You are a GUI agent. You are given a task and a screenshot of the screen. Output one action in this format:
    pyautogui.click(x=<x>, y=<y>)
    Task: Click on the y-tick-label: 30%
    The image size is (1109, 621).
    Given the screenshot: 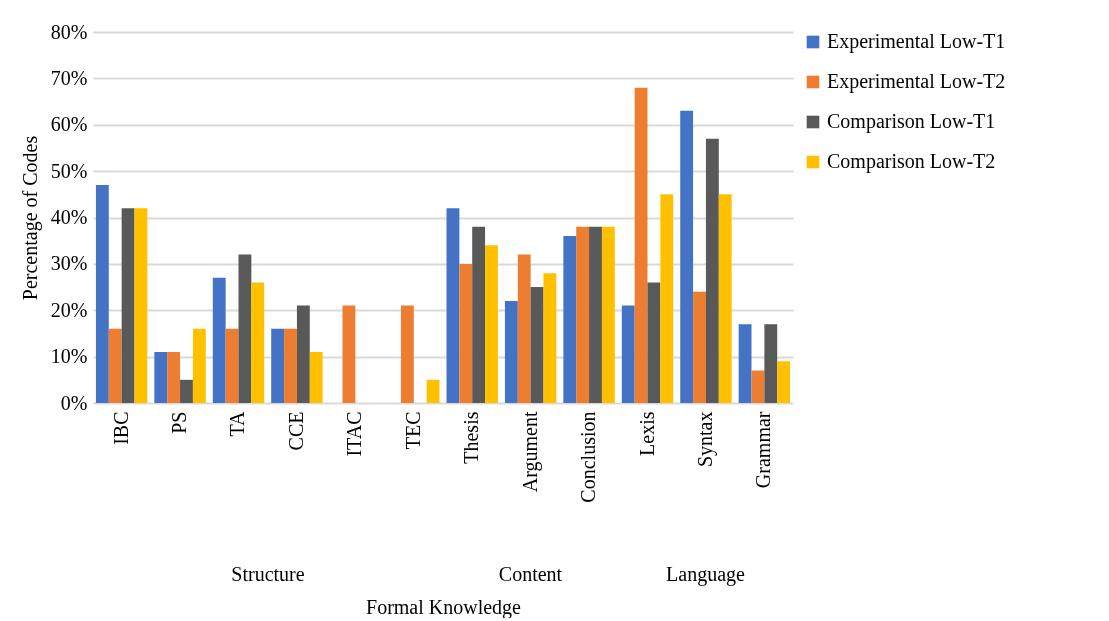 What is the action you would take?
    pyautogui.click(x=69, y=263)
    